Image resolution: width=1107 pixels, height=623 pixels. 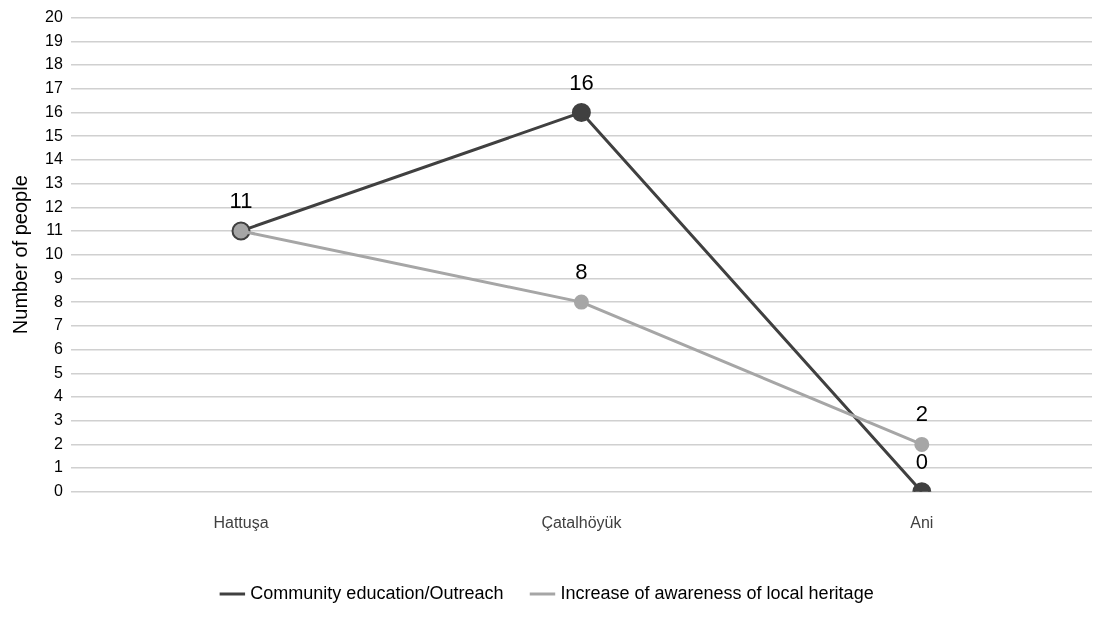 What do you see at coordinates (58, 277) in the screenshot?
I see `y-tick-label: 9` at bounding box center [58, 277].